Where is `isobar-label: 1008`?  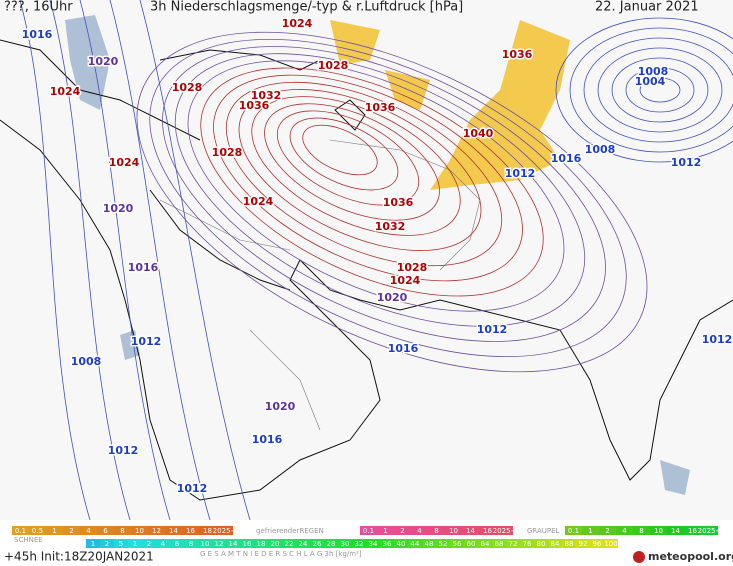
isobar-label: 1008 is located at coordinates (86, 361).